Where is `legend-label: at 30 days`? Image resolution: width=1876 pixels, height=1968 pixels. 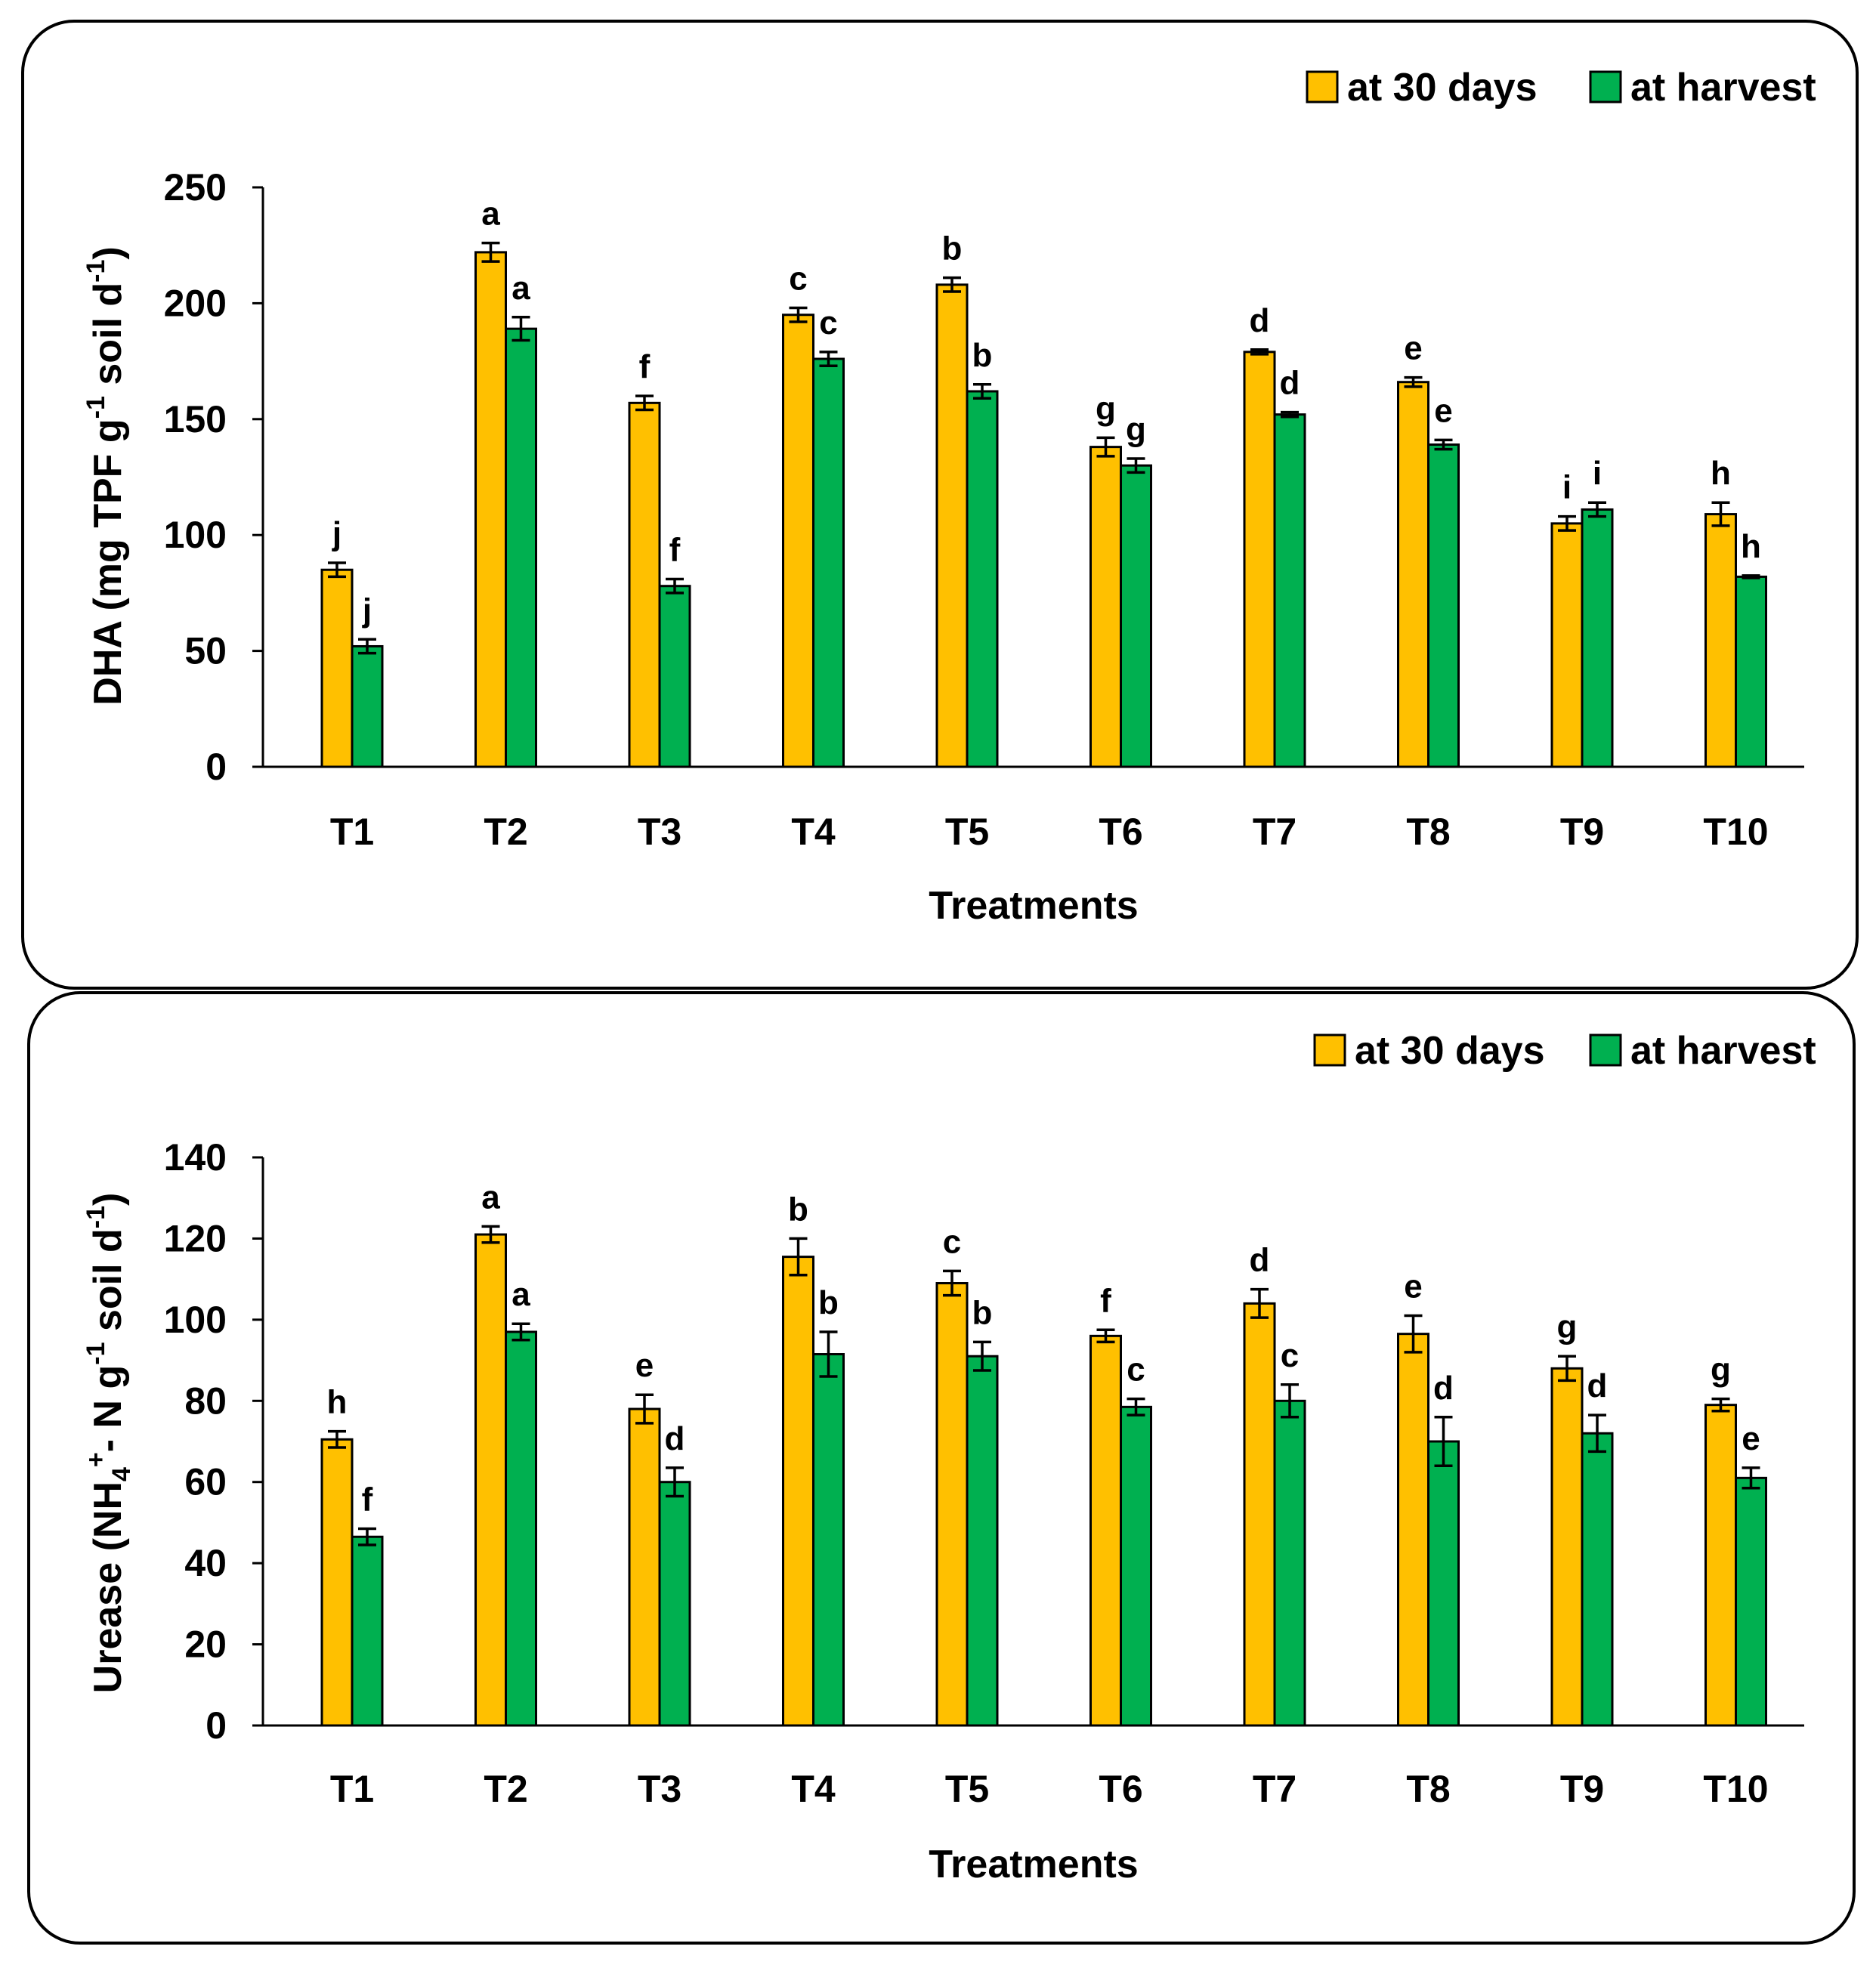
legend-label: at 30 days is located at coordinates (1450, 1051).